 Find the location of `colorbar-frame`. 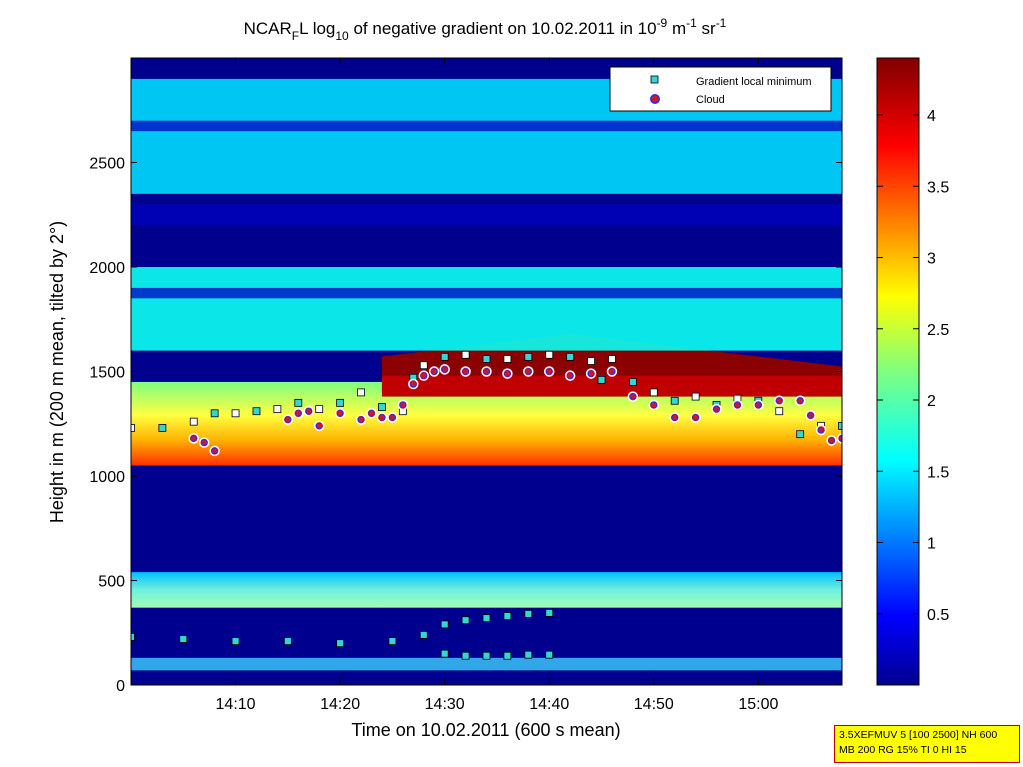

colorbar-frame is located at coordinates (898, 371).